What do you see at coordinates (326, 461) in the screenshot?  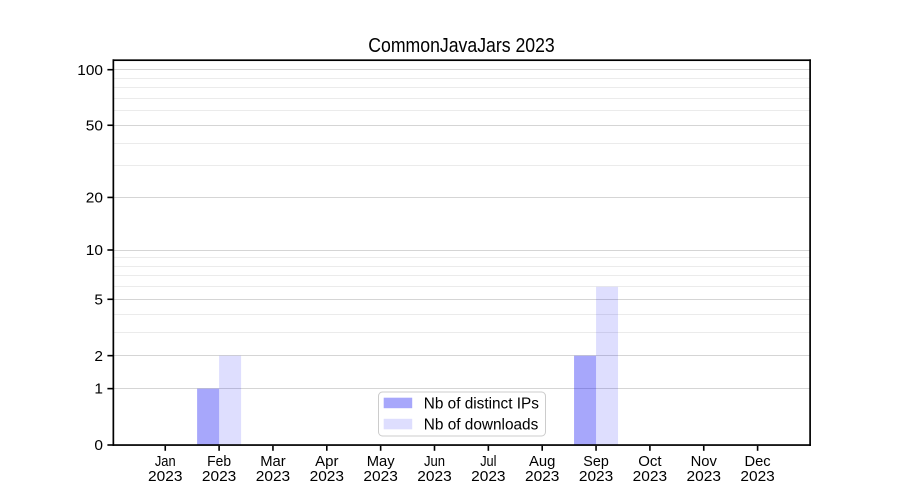 I see `svg-text: Apr` at bounding box center [326, 461].